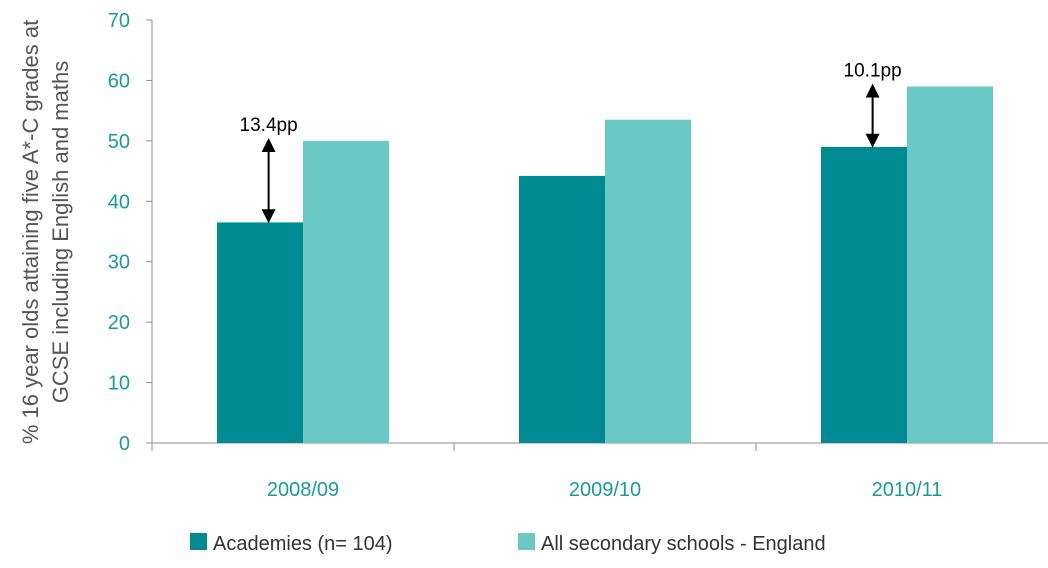  I want to click on legend-label: Academies (n= 104), so click(303, 544).